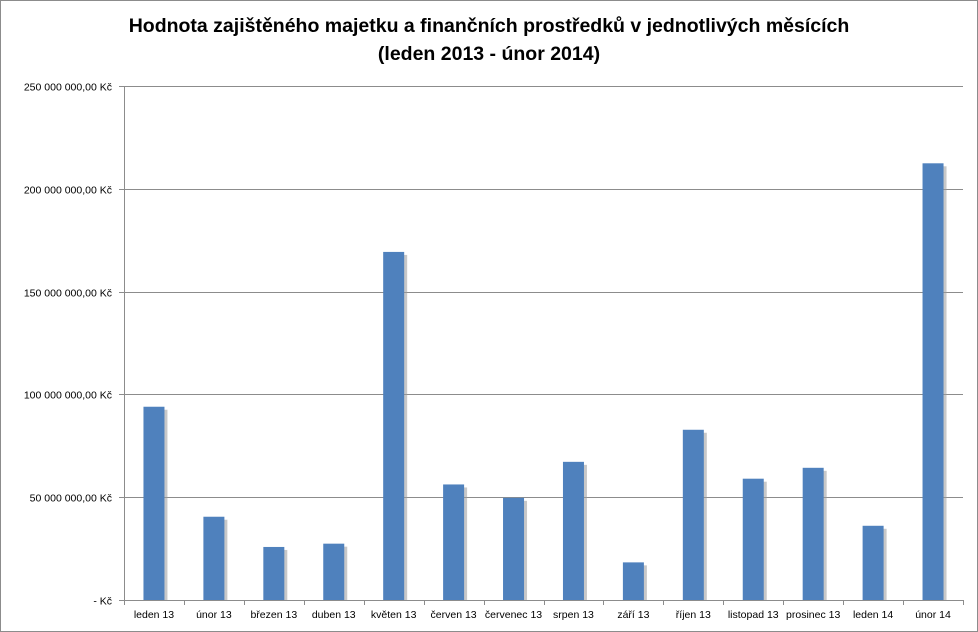  I want to click on x-tick-label: říjen 13, so click(693, 615).